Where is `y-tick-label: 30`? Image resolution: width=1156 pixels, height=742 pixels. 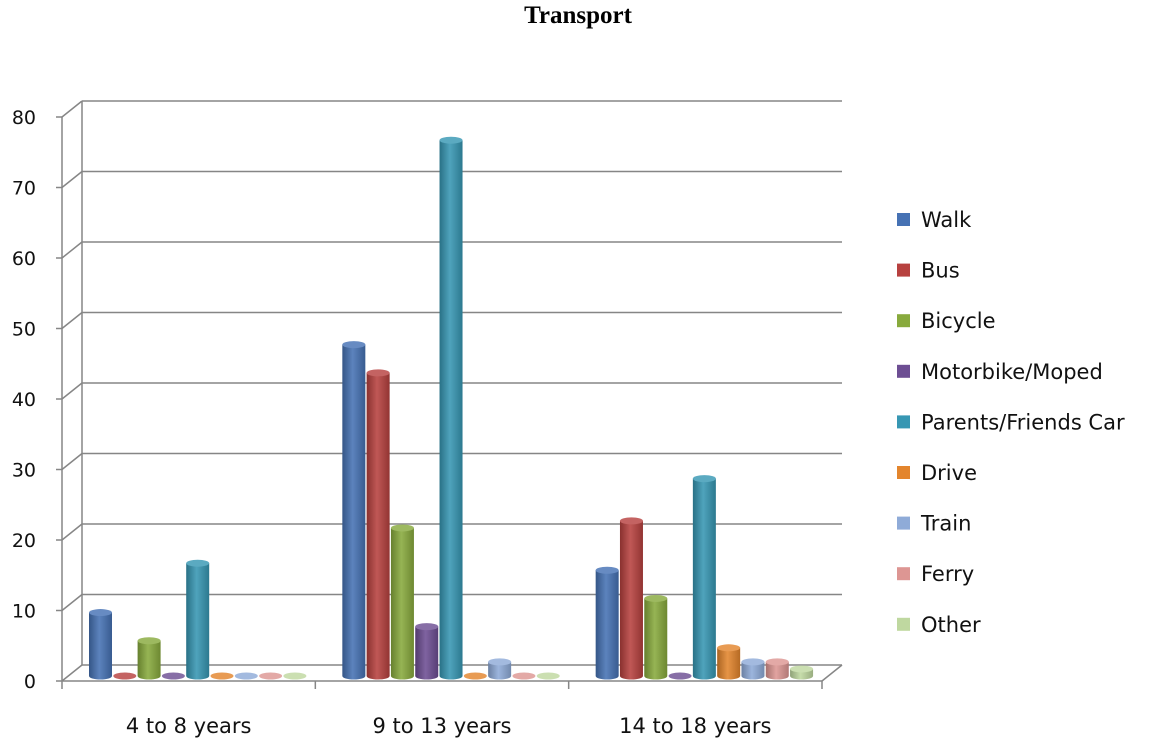 y-tick-label: 30 is located at coordinates (24, 471).